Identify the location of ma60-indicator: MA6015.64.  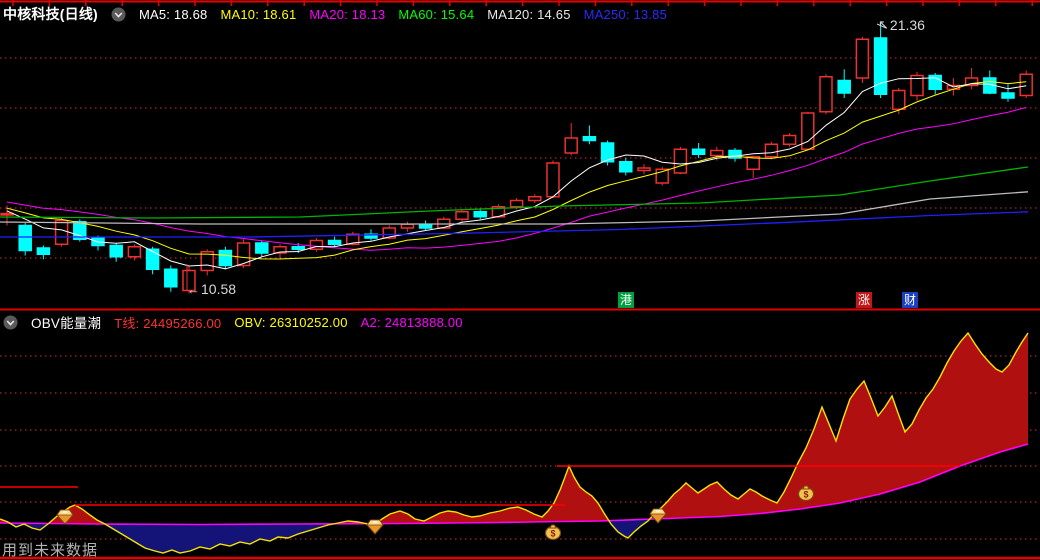
(436, 14).